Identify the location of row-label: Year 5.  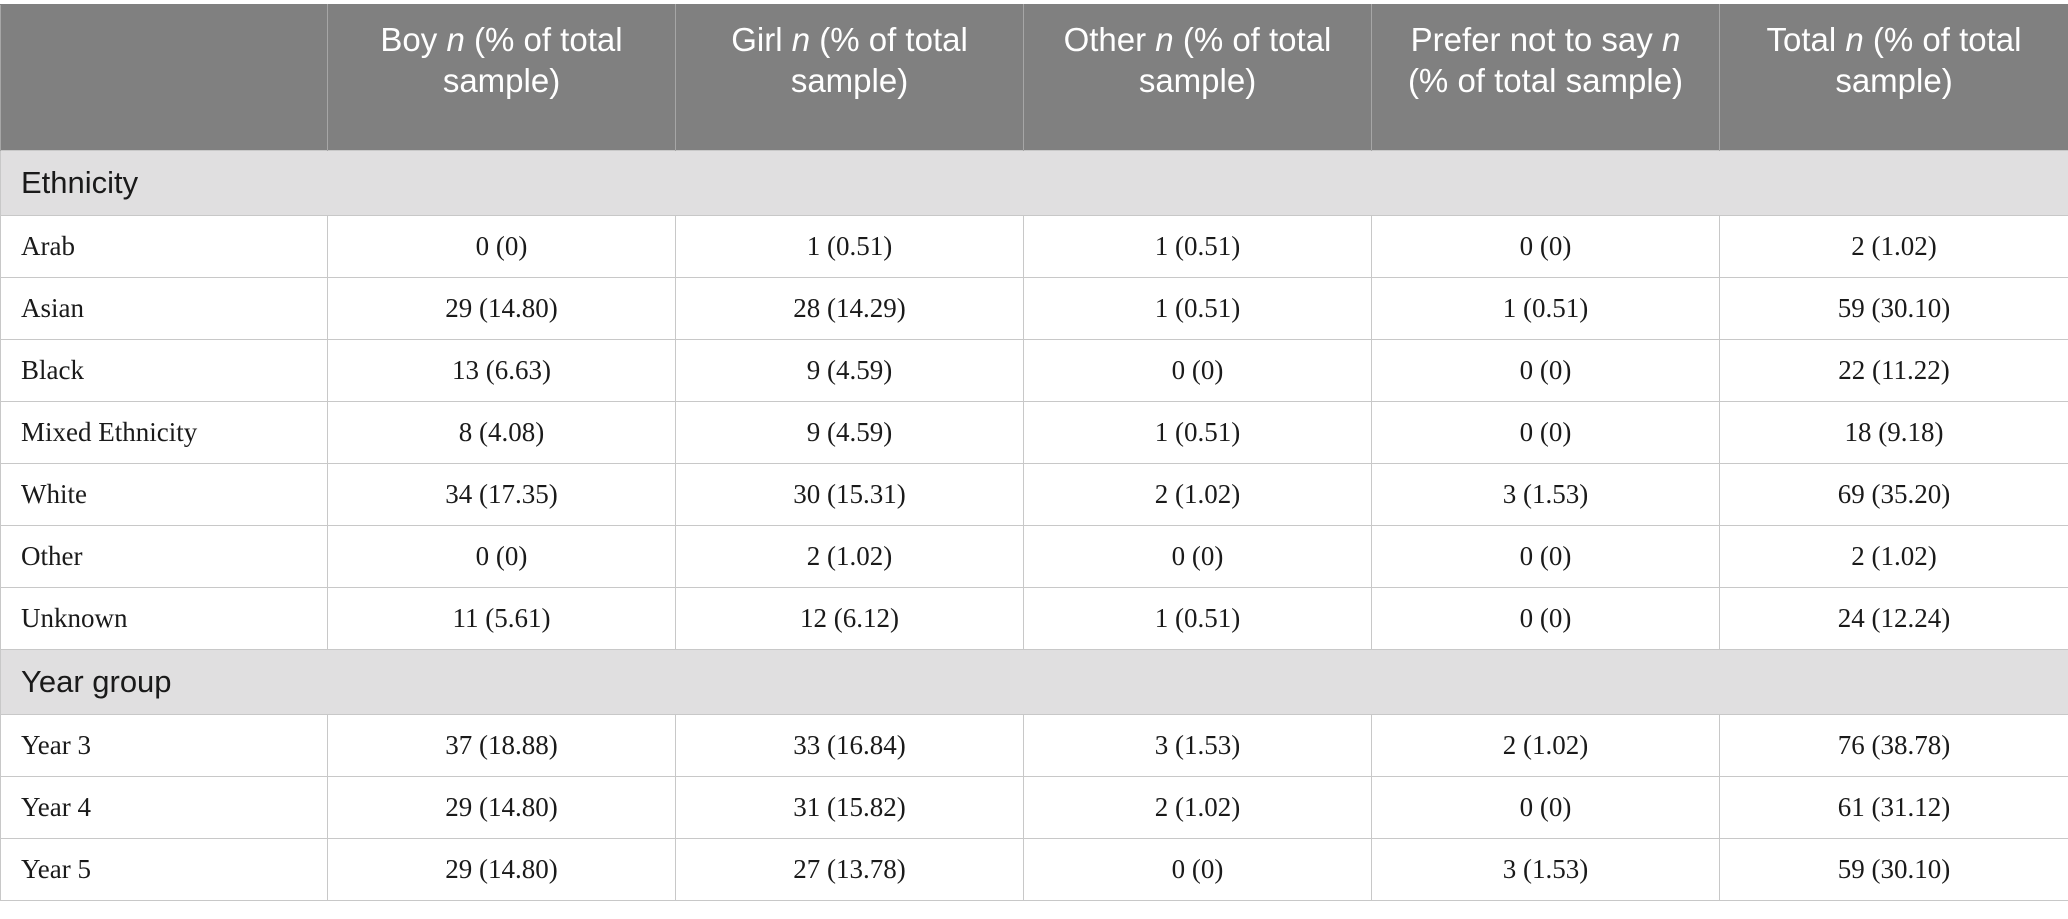
(164, 869).